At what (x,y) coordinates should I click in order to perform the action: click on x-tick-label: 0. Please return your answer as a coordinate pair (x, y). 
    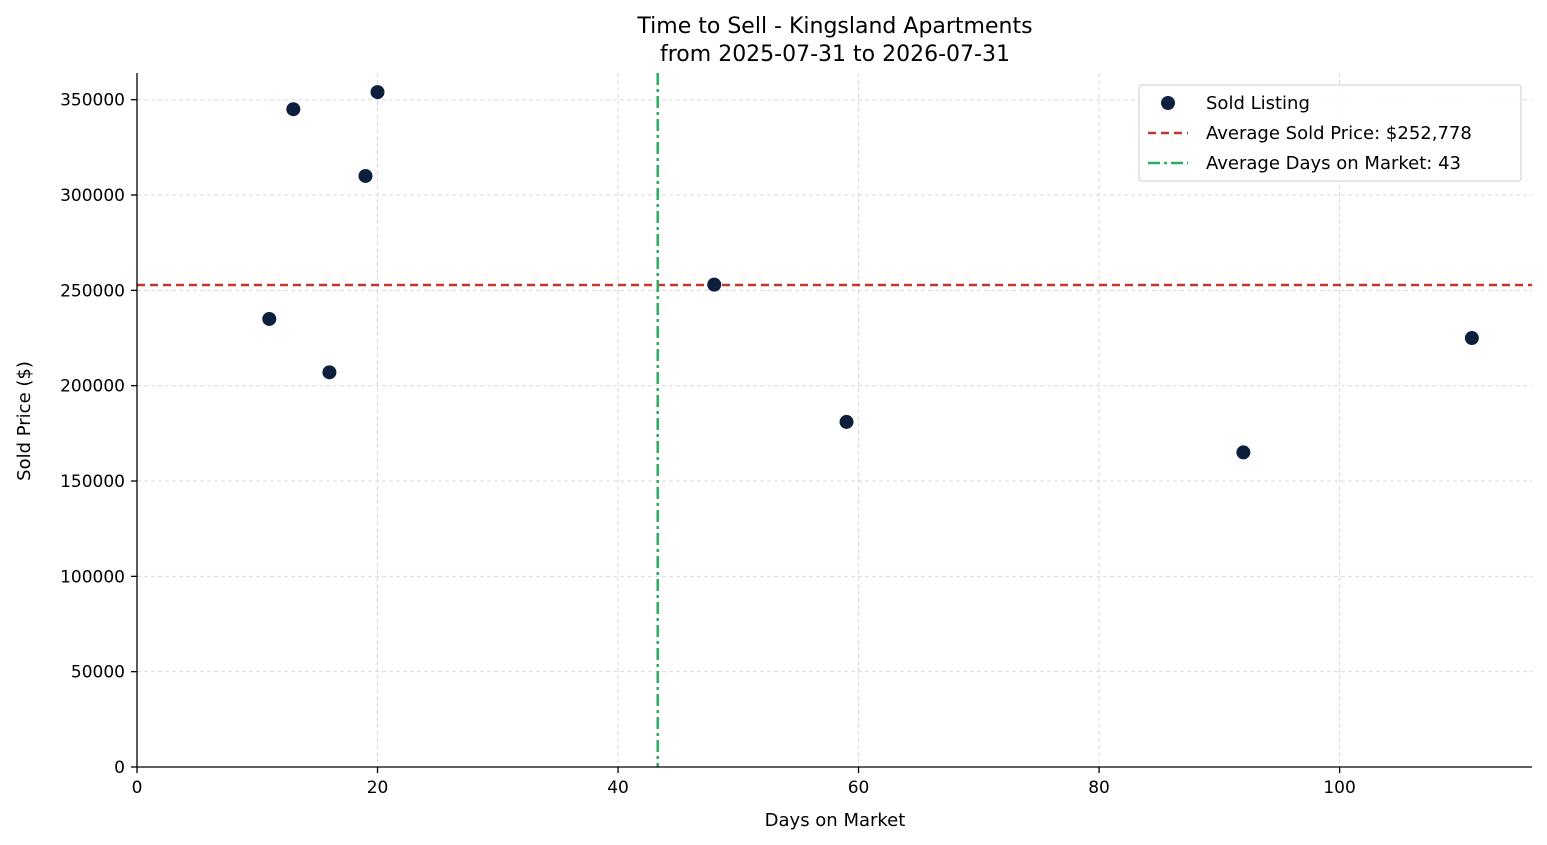
    Looking at the image, I should click on (137, 788).